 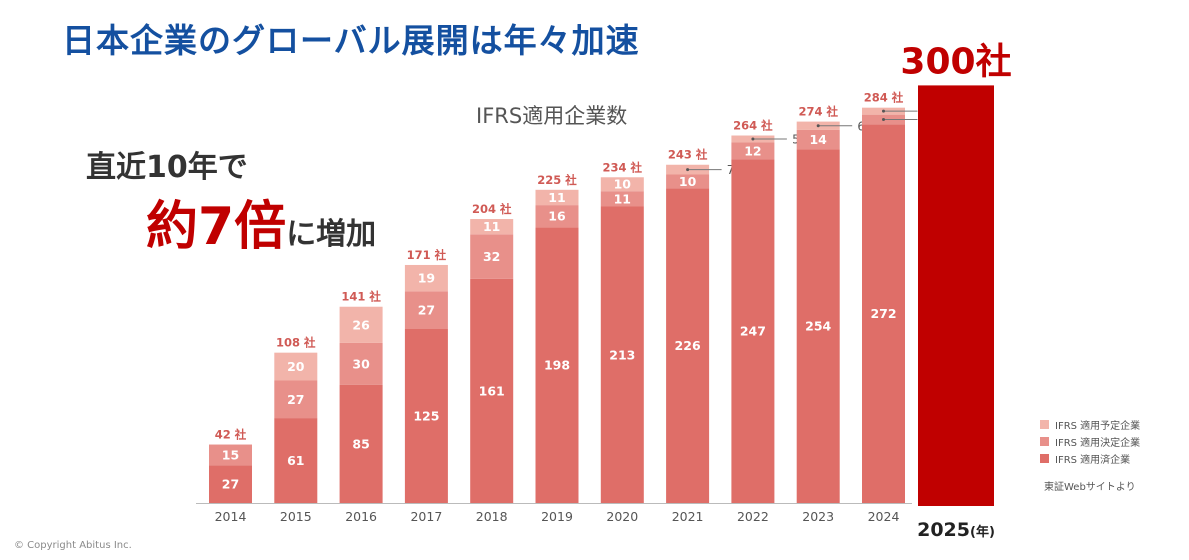 I want to click on projection-value-label: 300社, so click(x=955, y=61).